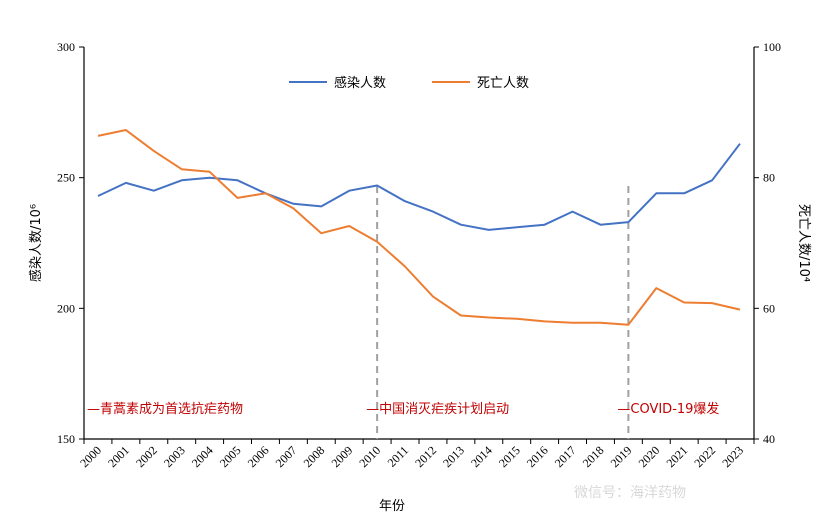 The height and width of the screenshot is (524, 831). Describe the element at coordinates (66, 178) in the screenshot. I see `y-left-tick-label: 250` at that location.